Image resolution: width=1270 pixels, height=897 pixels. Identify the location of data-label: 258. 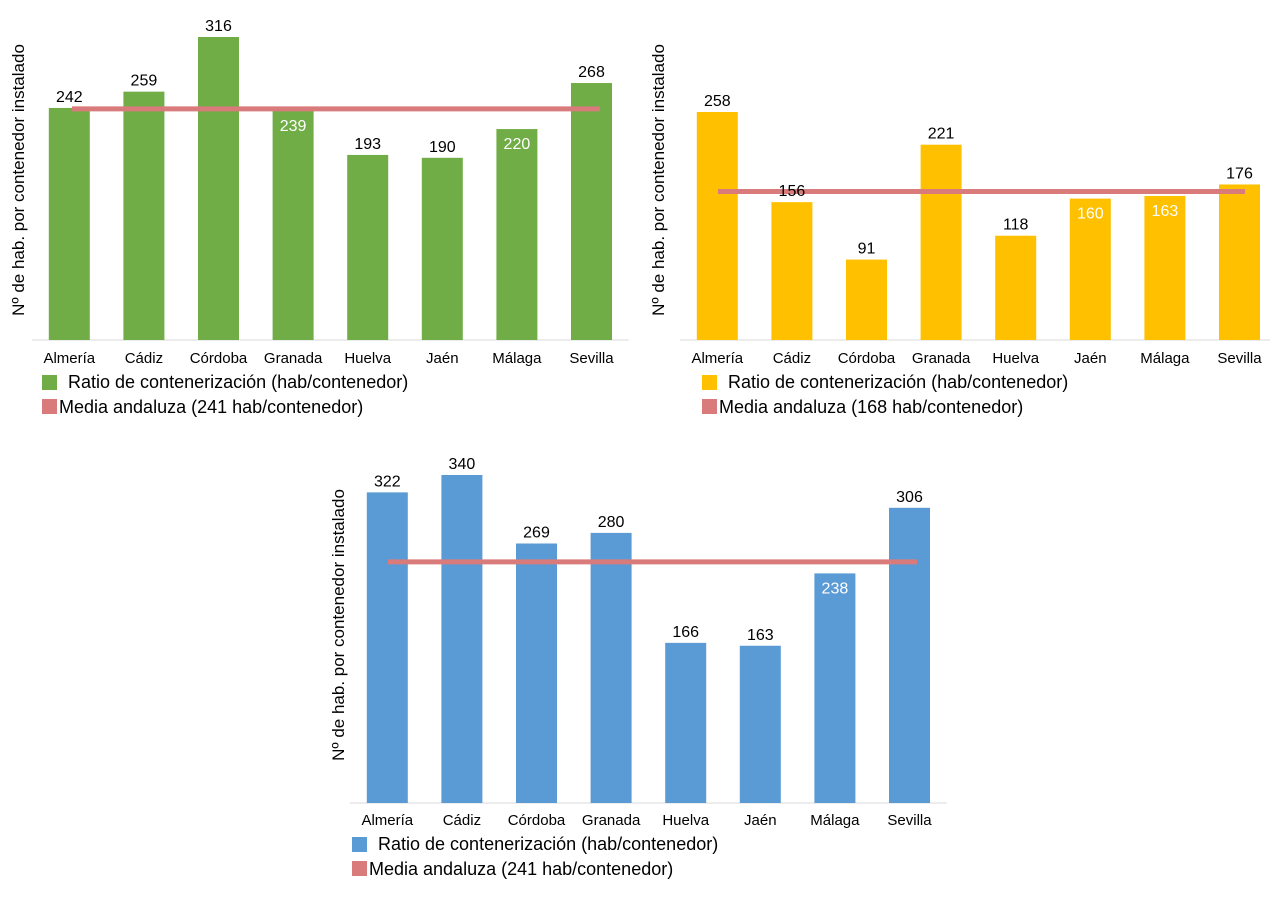
(717, 101).